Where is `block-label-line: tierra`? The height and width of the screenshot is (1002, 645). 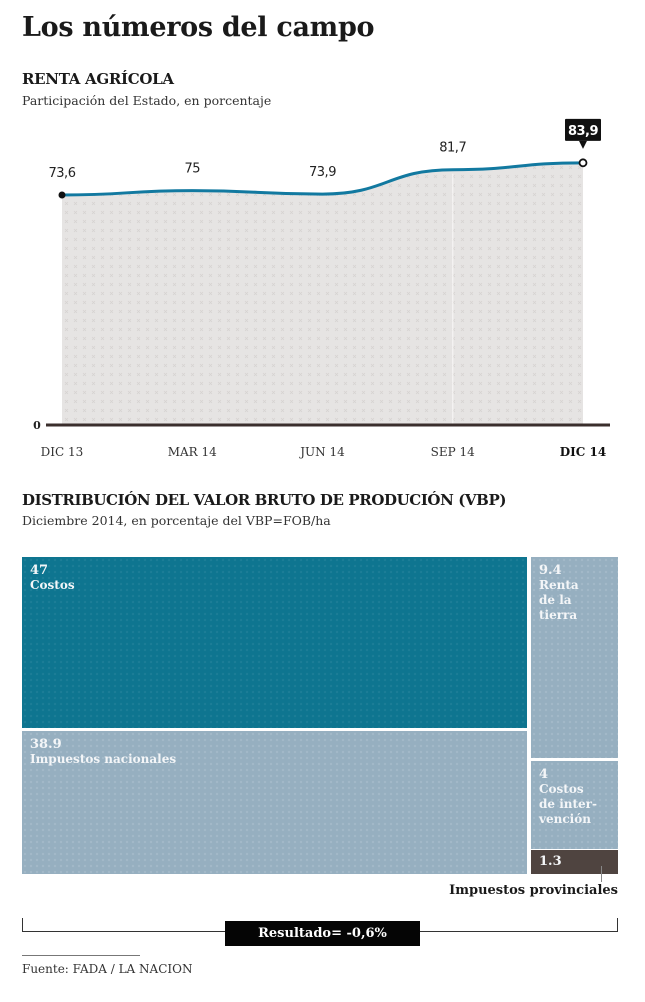 block-label-line: tierra is located at coordinates (558, 615).